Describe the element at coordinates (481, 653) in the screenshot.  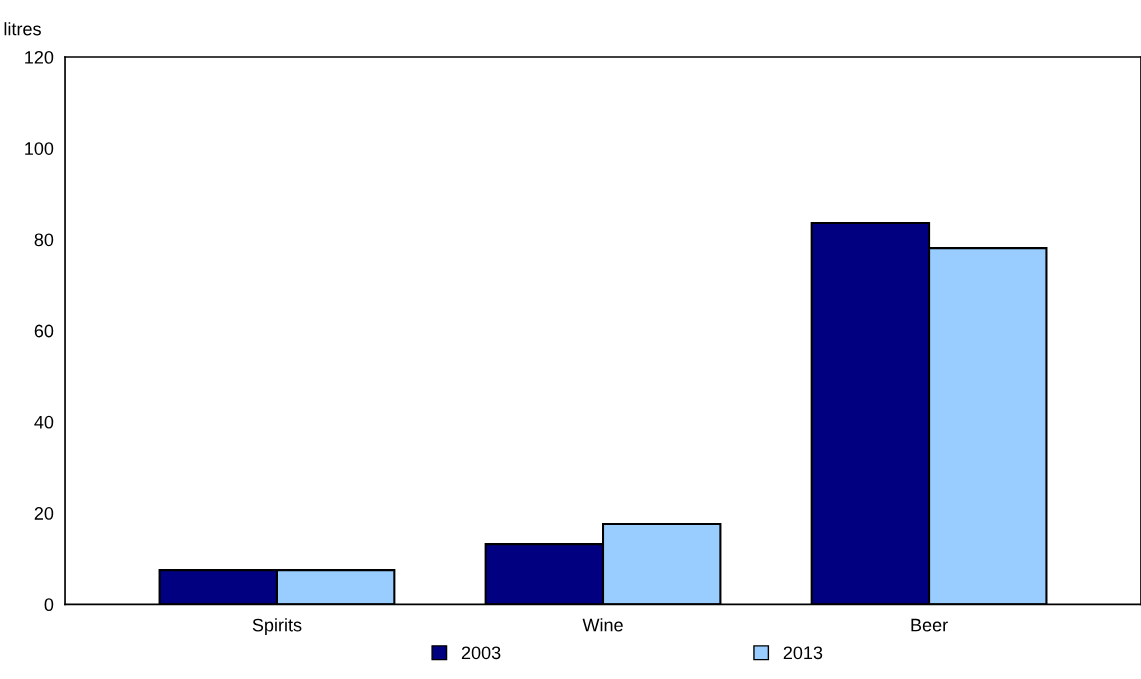
I see `legend-label: 2003` at that location.